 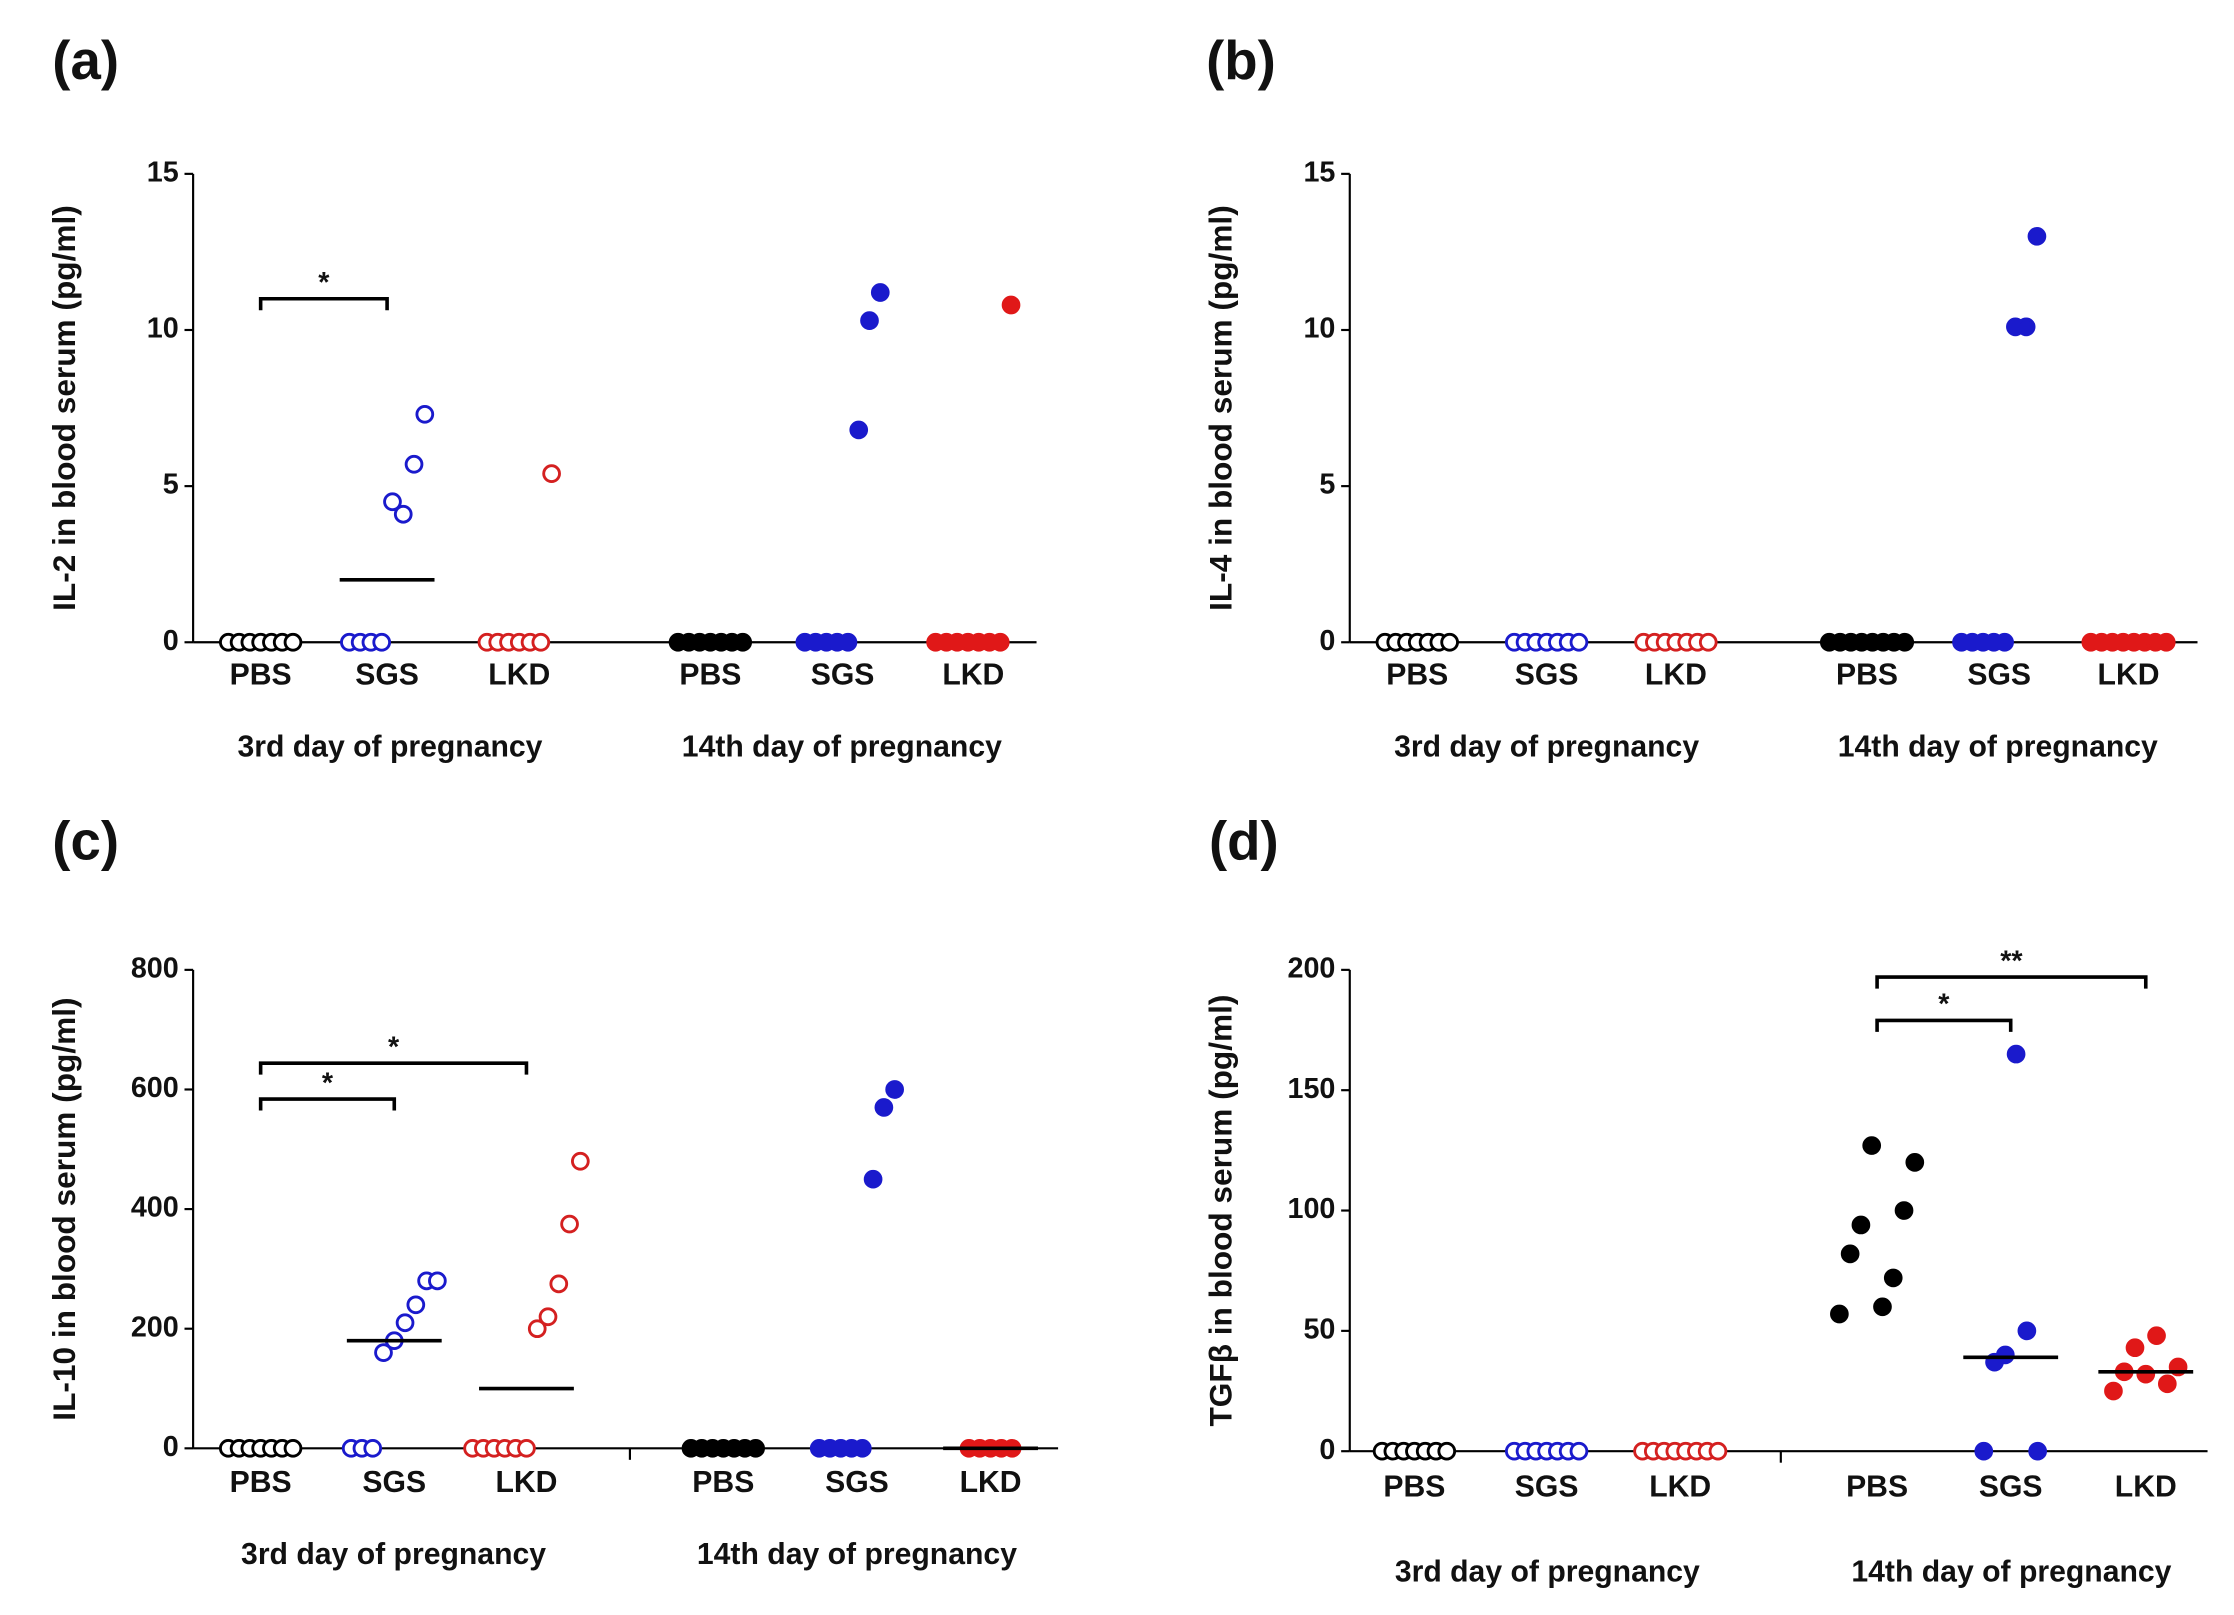 I want to click on panel-label: (a), so click(x=85, y=60).